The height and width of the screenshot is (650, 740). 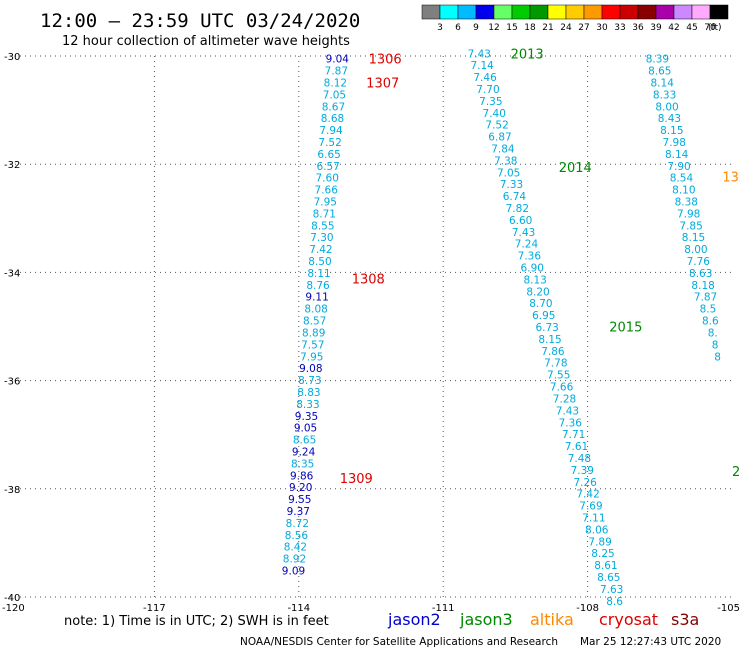 I want to click on timestamp-text: Mar 25 12:27:43 UTC 2020, so click(x=650, y=642).